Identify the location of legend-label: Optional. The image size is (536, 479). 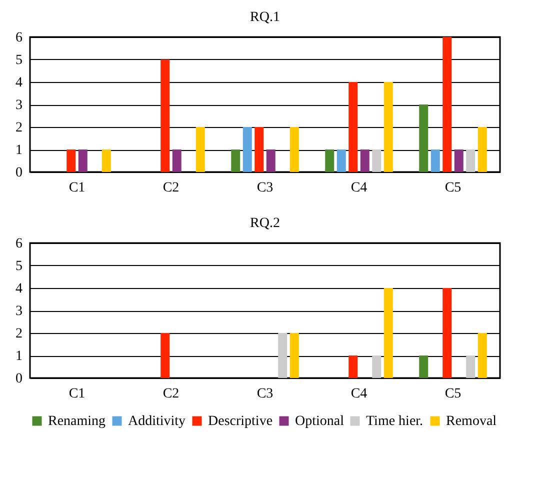
(319, 421).